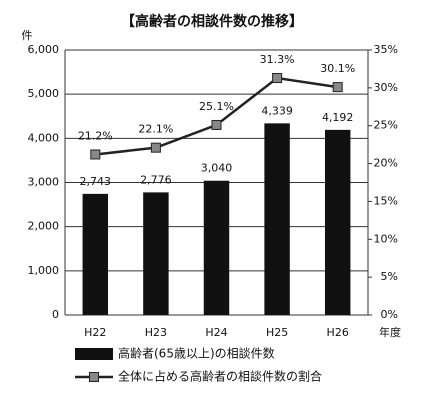  What do you see at coordinates (337, 68) in the screenshot?
I see `line-value-label: 30.1%` at bounding box center [337, 68].